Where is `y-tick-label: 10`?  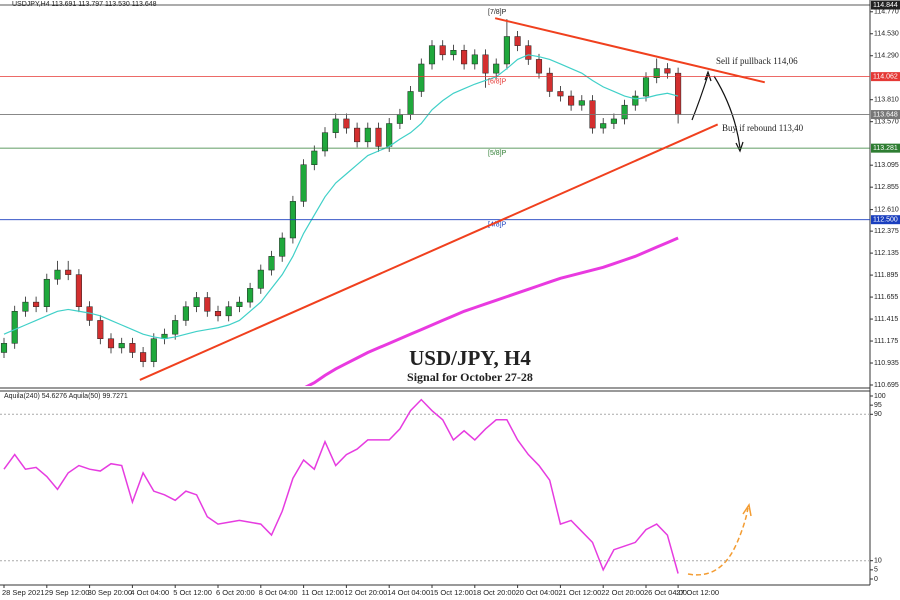 y-tick-label: 10 is located at coordinates (878, 561).